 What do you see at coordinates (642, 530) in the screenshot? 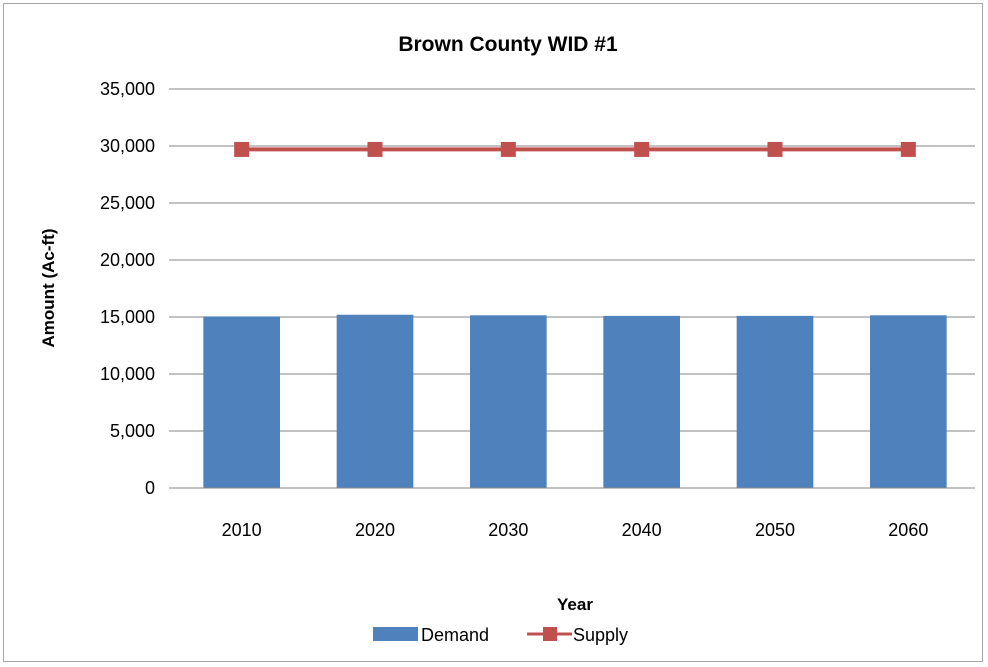
I see `x-tick-label: 2040` at bounding box center [642, 530].